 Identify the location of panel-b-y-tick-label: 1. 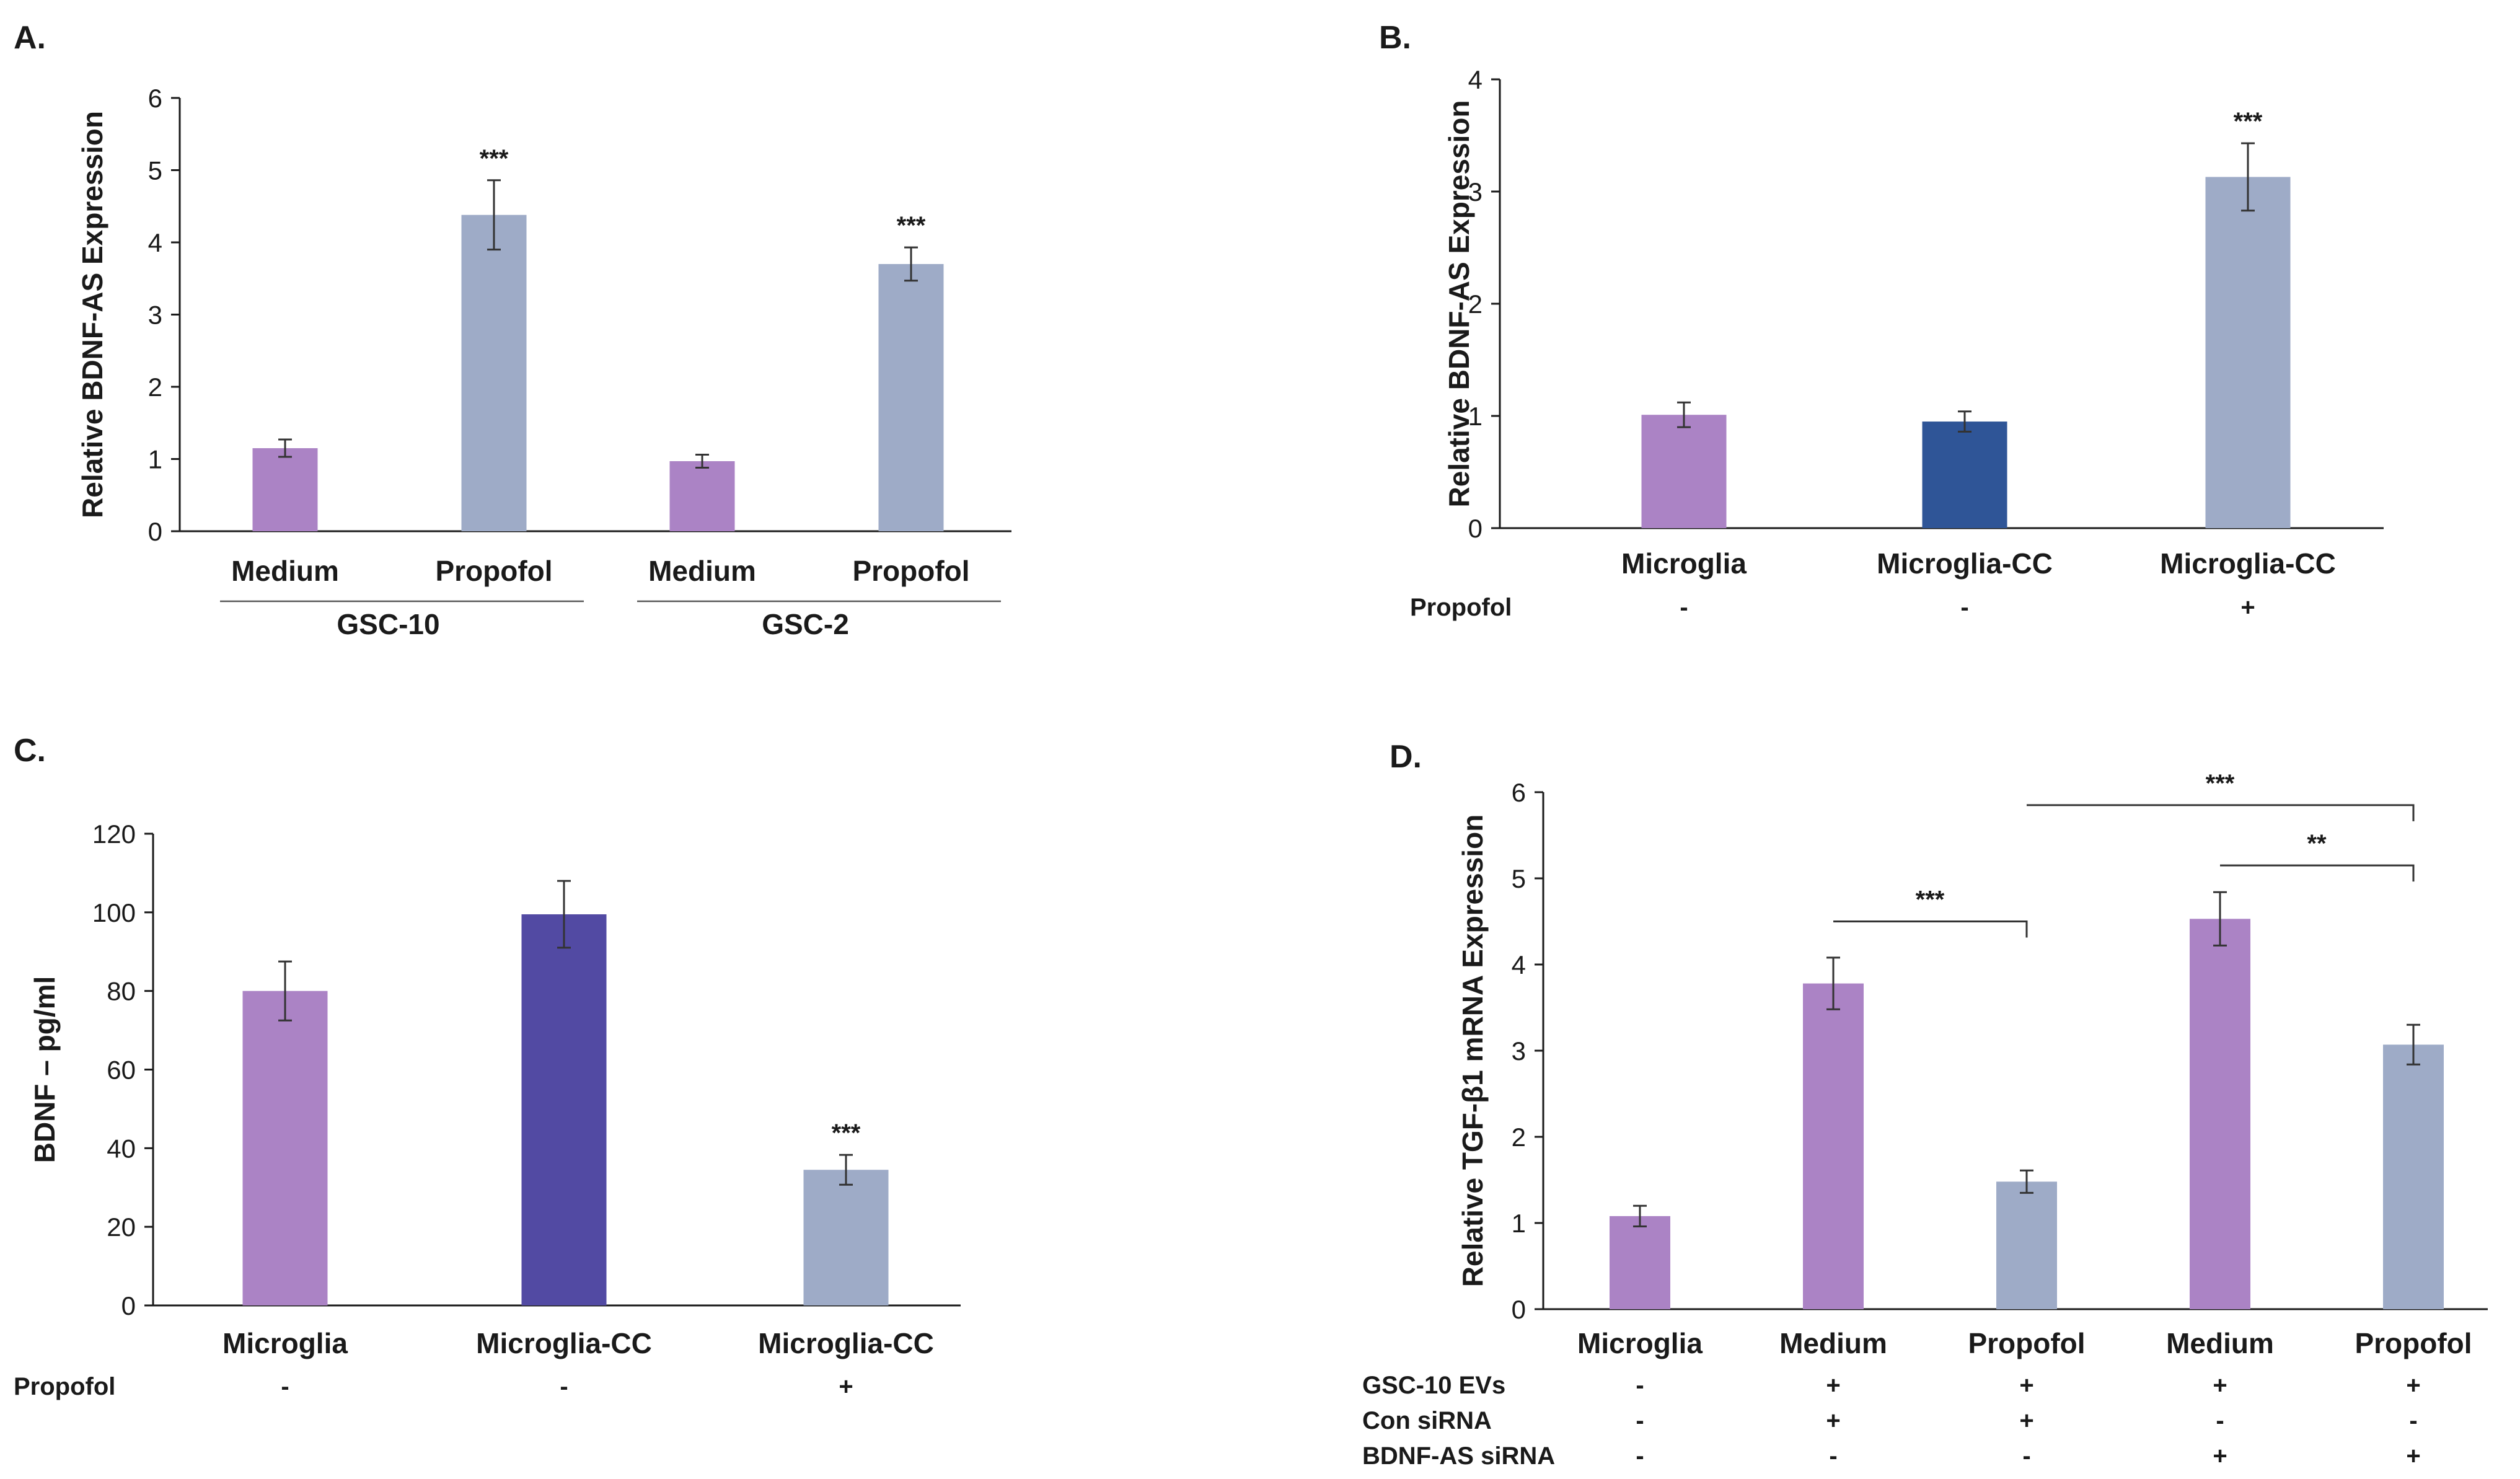
(1475, 416).